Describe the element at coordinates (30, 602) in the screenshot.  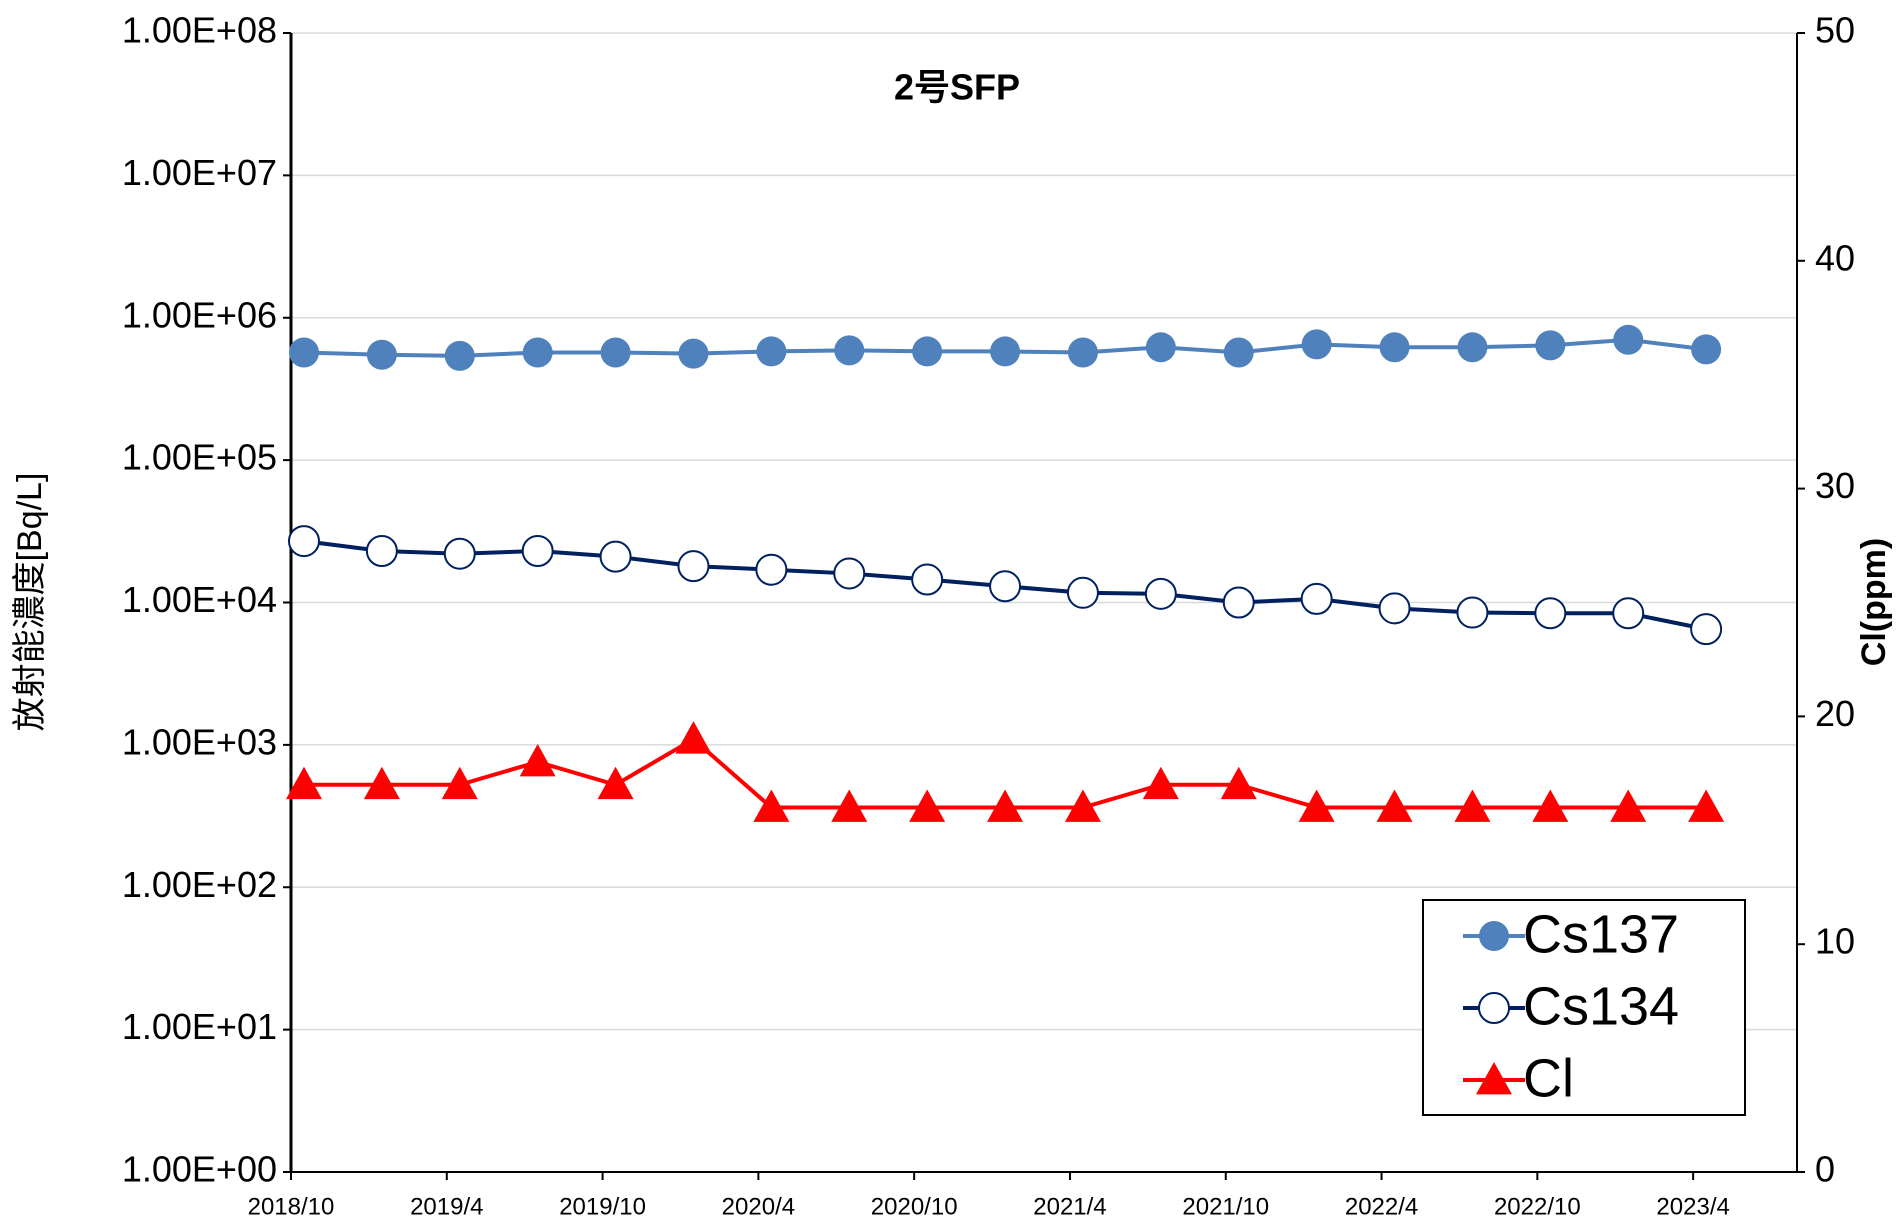
I see `y-axis-label: 放射能濃度[Bq/L]` at that location.